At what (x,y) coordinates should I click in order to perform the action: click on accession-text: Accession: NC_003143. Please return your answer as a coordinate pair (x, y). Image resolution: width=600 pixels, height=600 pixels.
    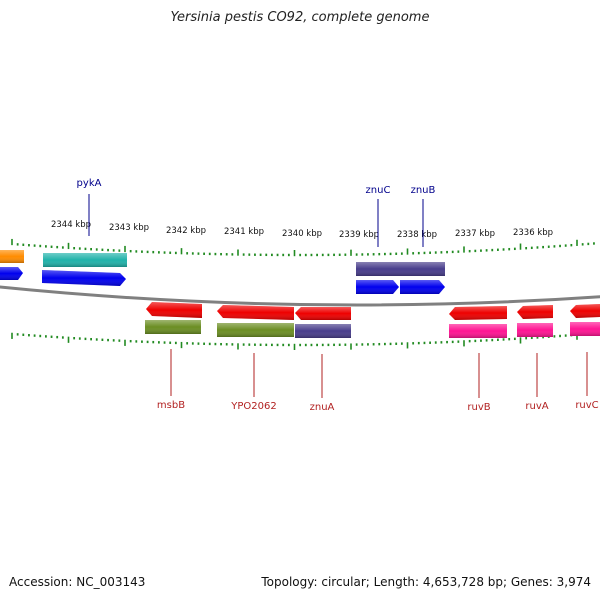
    Looking at the image, I should click on (77, 582).